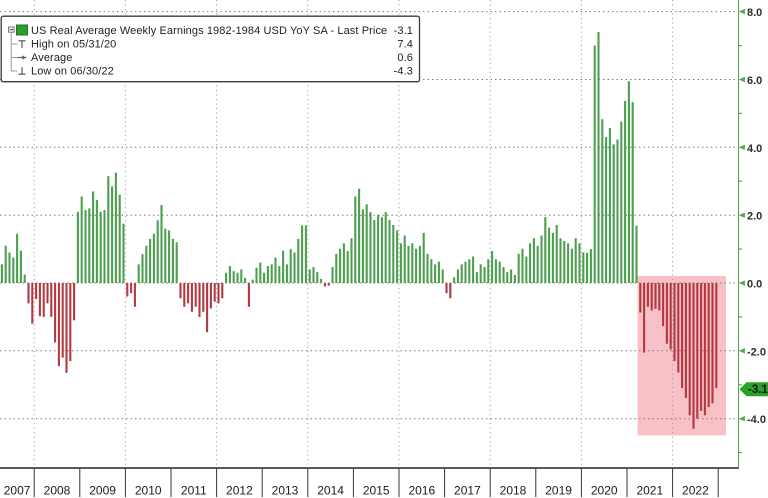 The width and height of the screenshot is (768, 498). I want to click on svg-text: 6.0, so click(754, 81).